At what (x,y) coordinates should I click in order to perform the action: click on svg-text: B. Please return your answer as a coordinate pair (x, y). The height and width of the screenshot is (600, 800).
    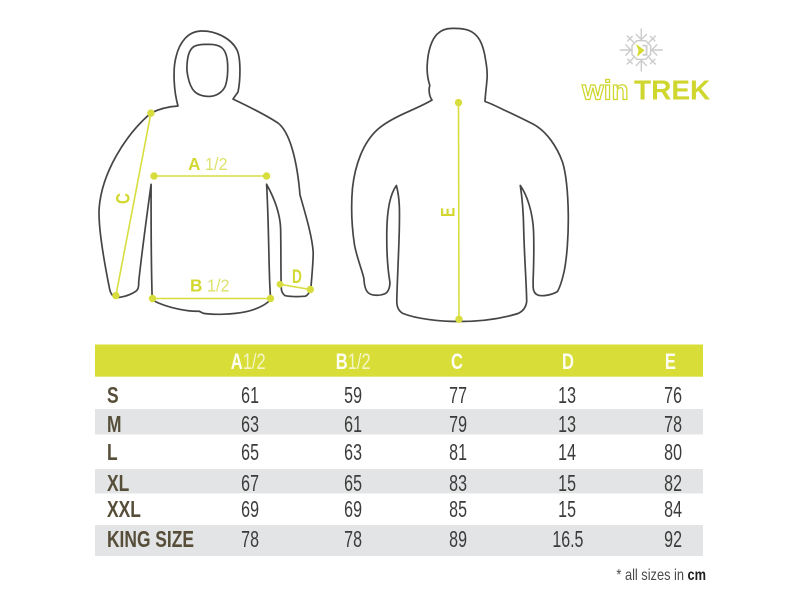
    Looking at the image, I should click on (196, 285).